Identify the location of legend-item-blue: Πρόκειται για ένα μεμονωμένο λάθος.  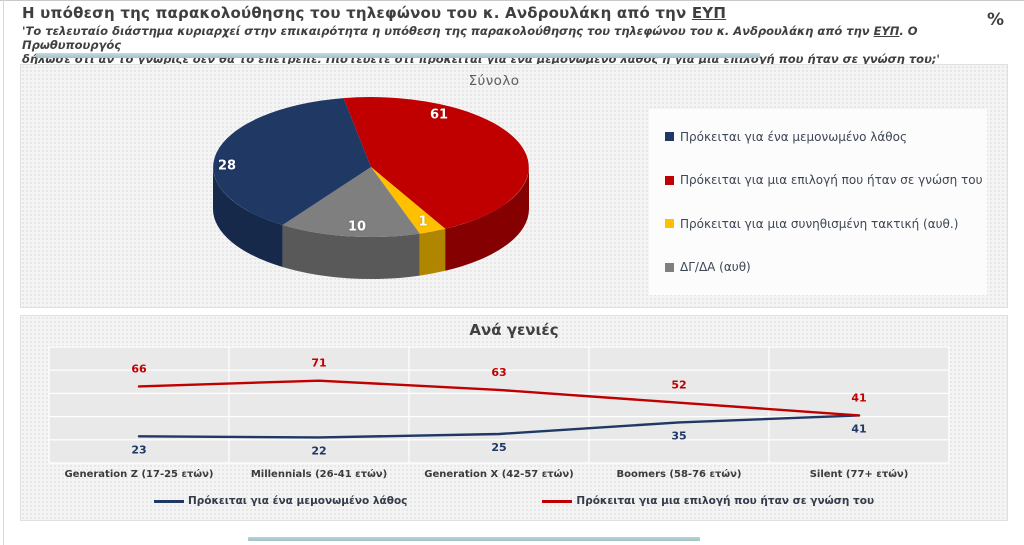
(826, 137).